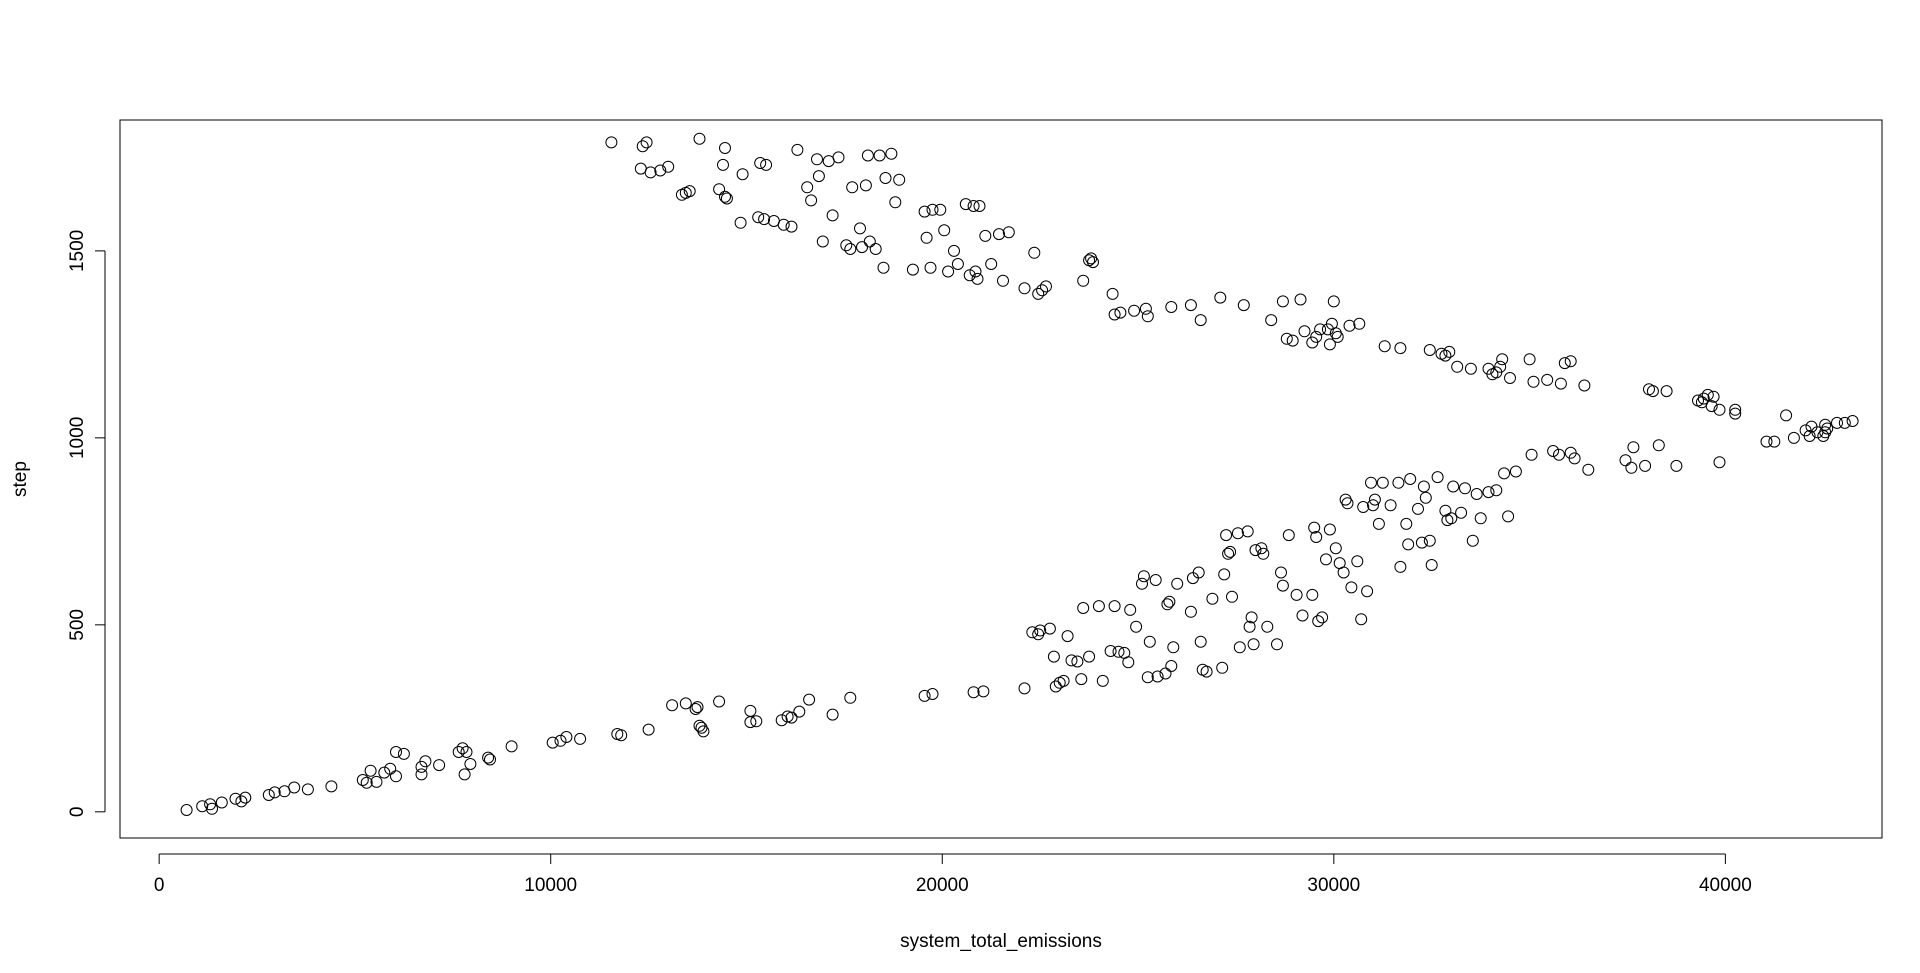 This screenshot has width=1920, height=973. What do you see at coordinates (159, 885) in the screenshot?
I see `x-tick-label: 0` at bounding box center [159, 885].